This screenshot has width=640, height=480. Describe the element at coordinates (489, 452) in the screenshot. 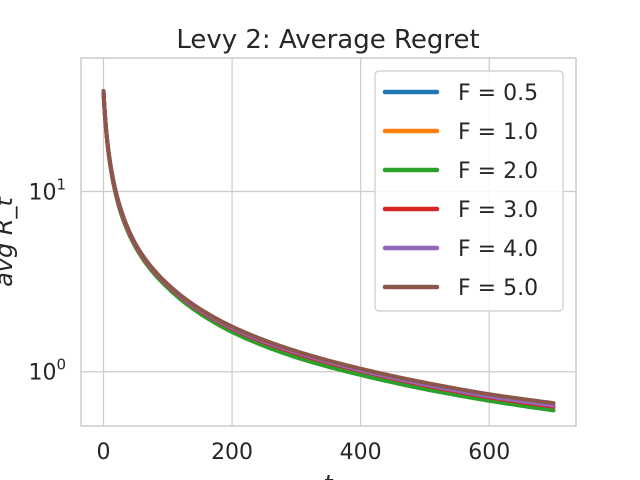

I see `x-tick-label: 600` at that location.